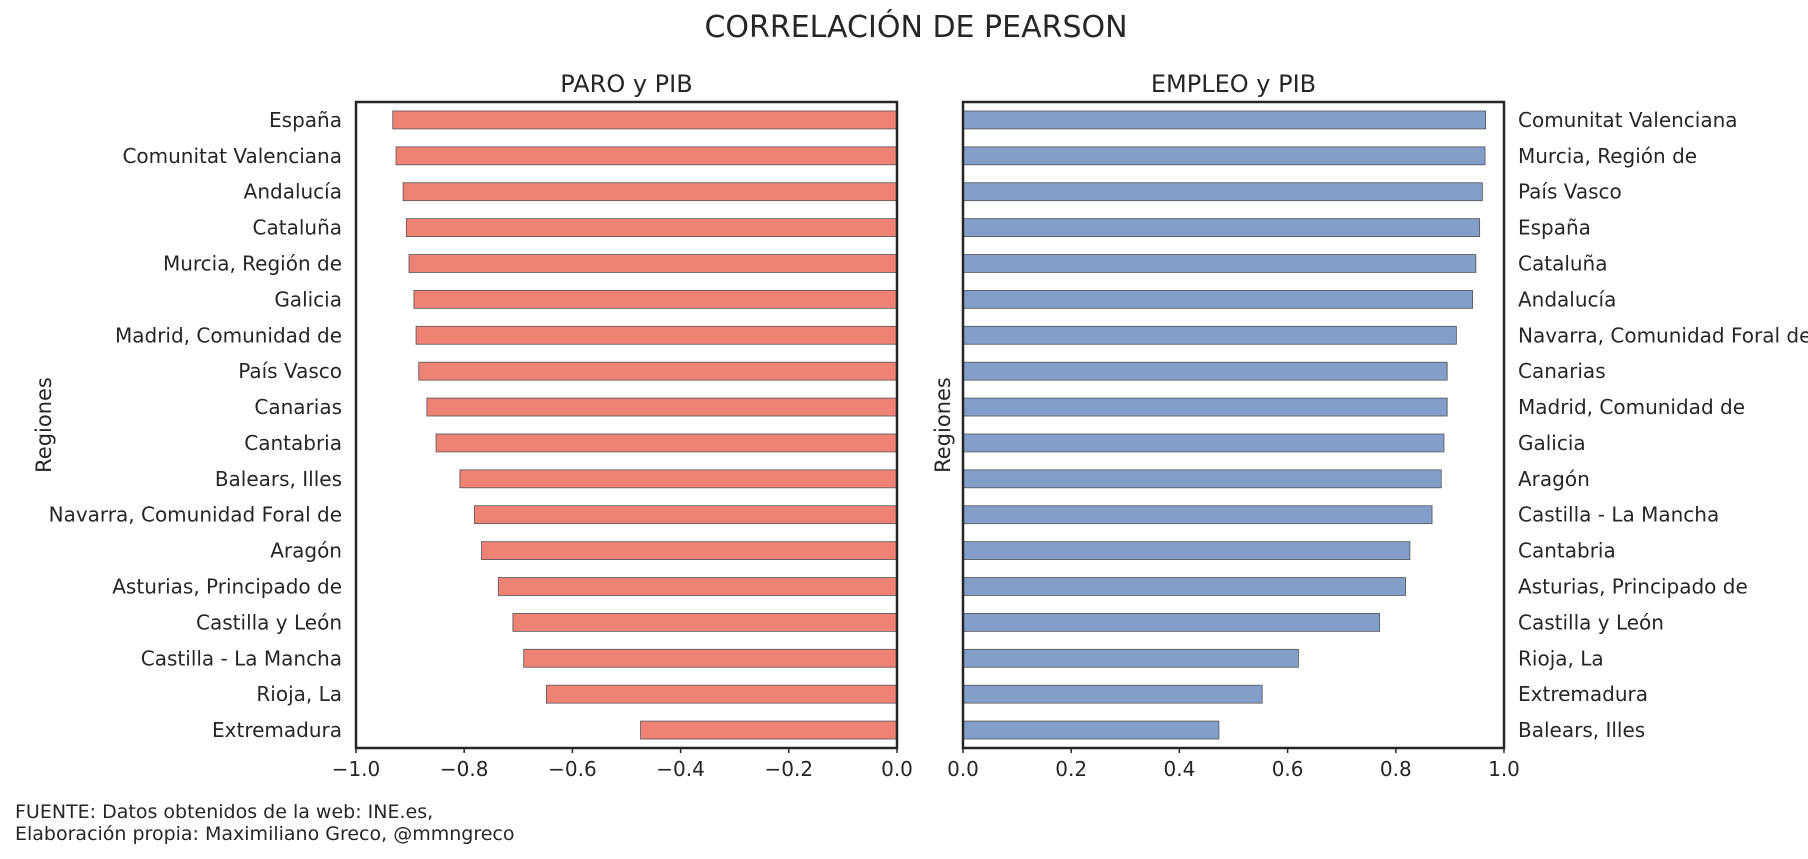  Describe the element at coordinates (290, 371) in the screenshot. I see `category-label-paro-7: País Vasco` at that location.